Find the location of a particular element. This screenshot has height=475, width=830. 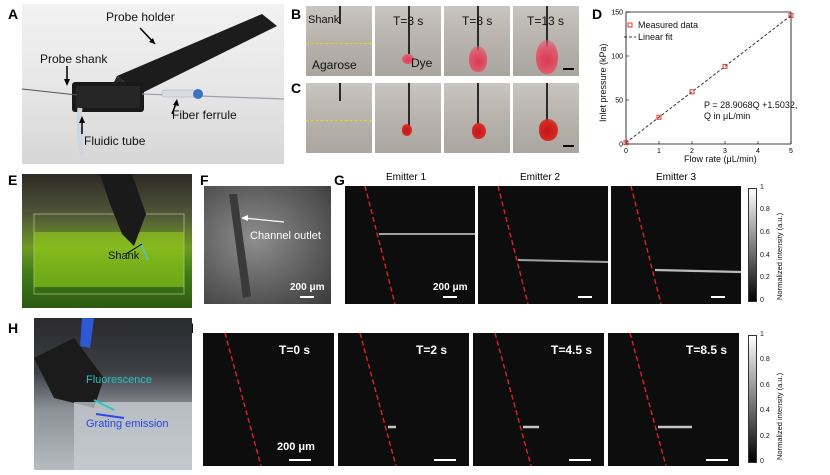

tank-illustration is located at coordinates (109, 234).